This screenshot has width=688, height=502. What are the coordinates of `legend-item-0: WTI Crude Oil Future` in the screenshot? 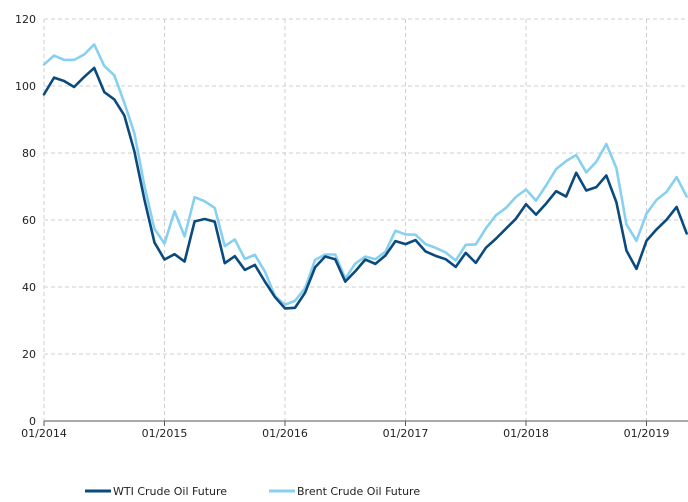 It's located at (156, 491).